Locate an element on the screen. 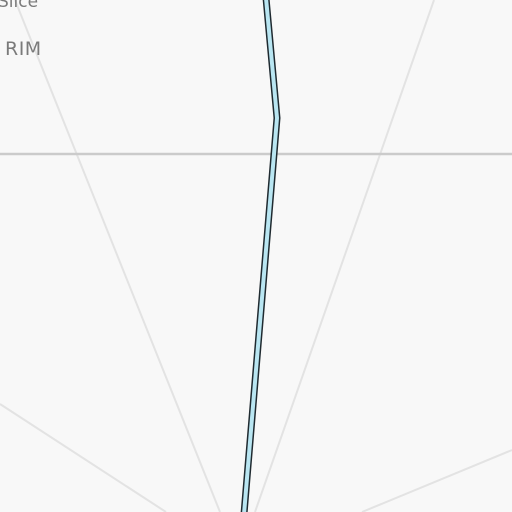 Image resolution: width=512 pixels, height=512 pixels. map-label-top-partial: Slice is located at coordinates (19, 6).